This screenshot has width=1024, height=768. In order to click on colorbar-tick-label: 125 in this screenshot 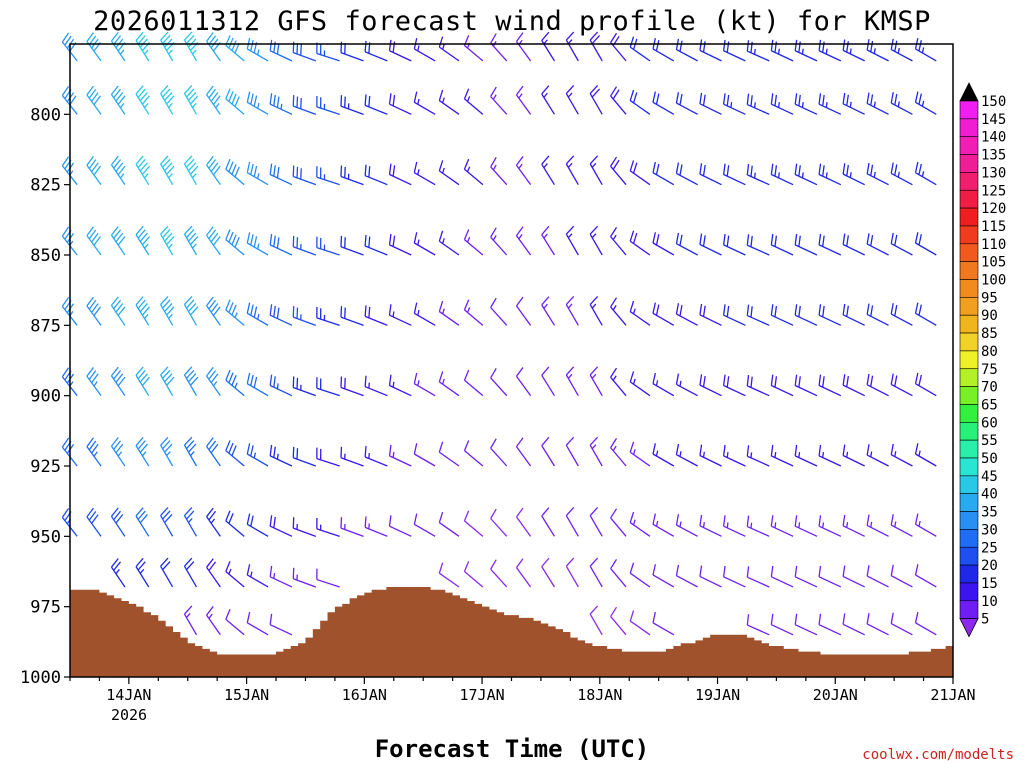, I will do `click(993, 191)`.